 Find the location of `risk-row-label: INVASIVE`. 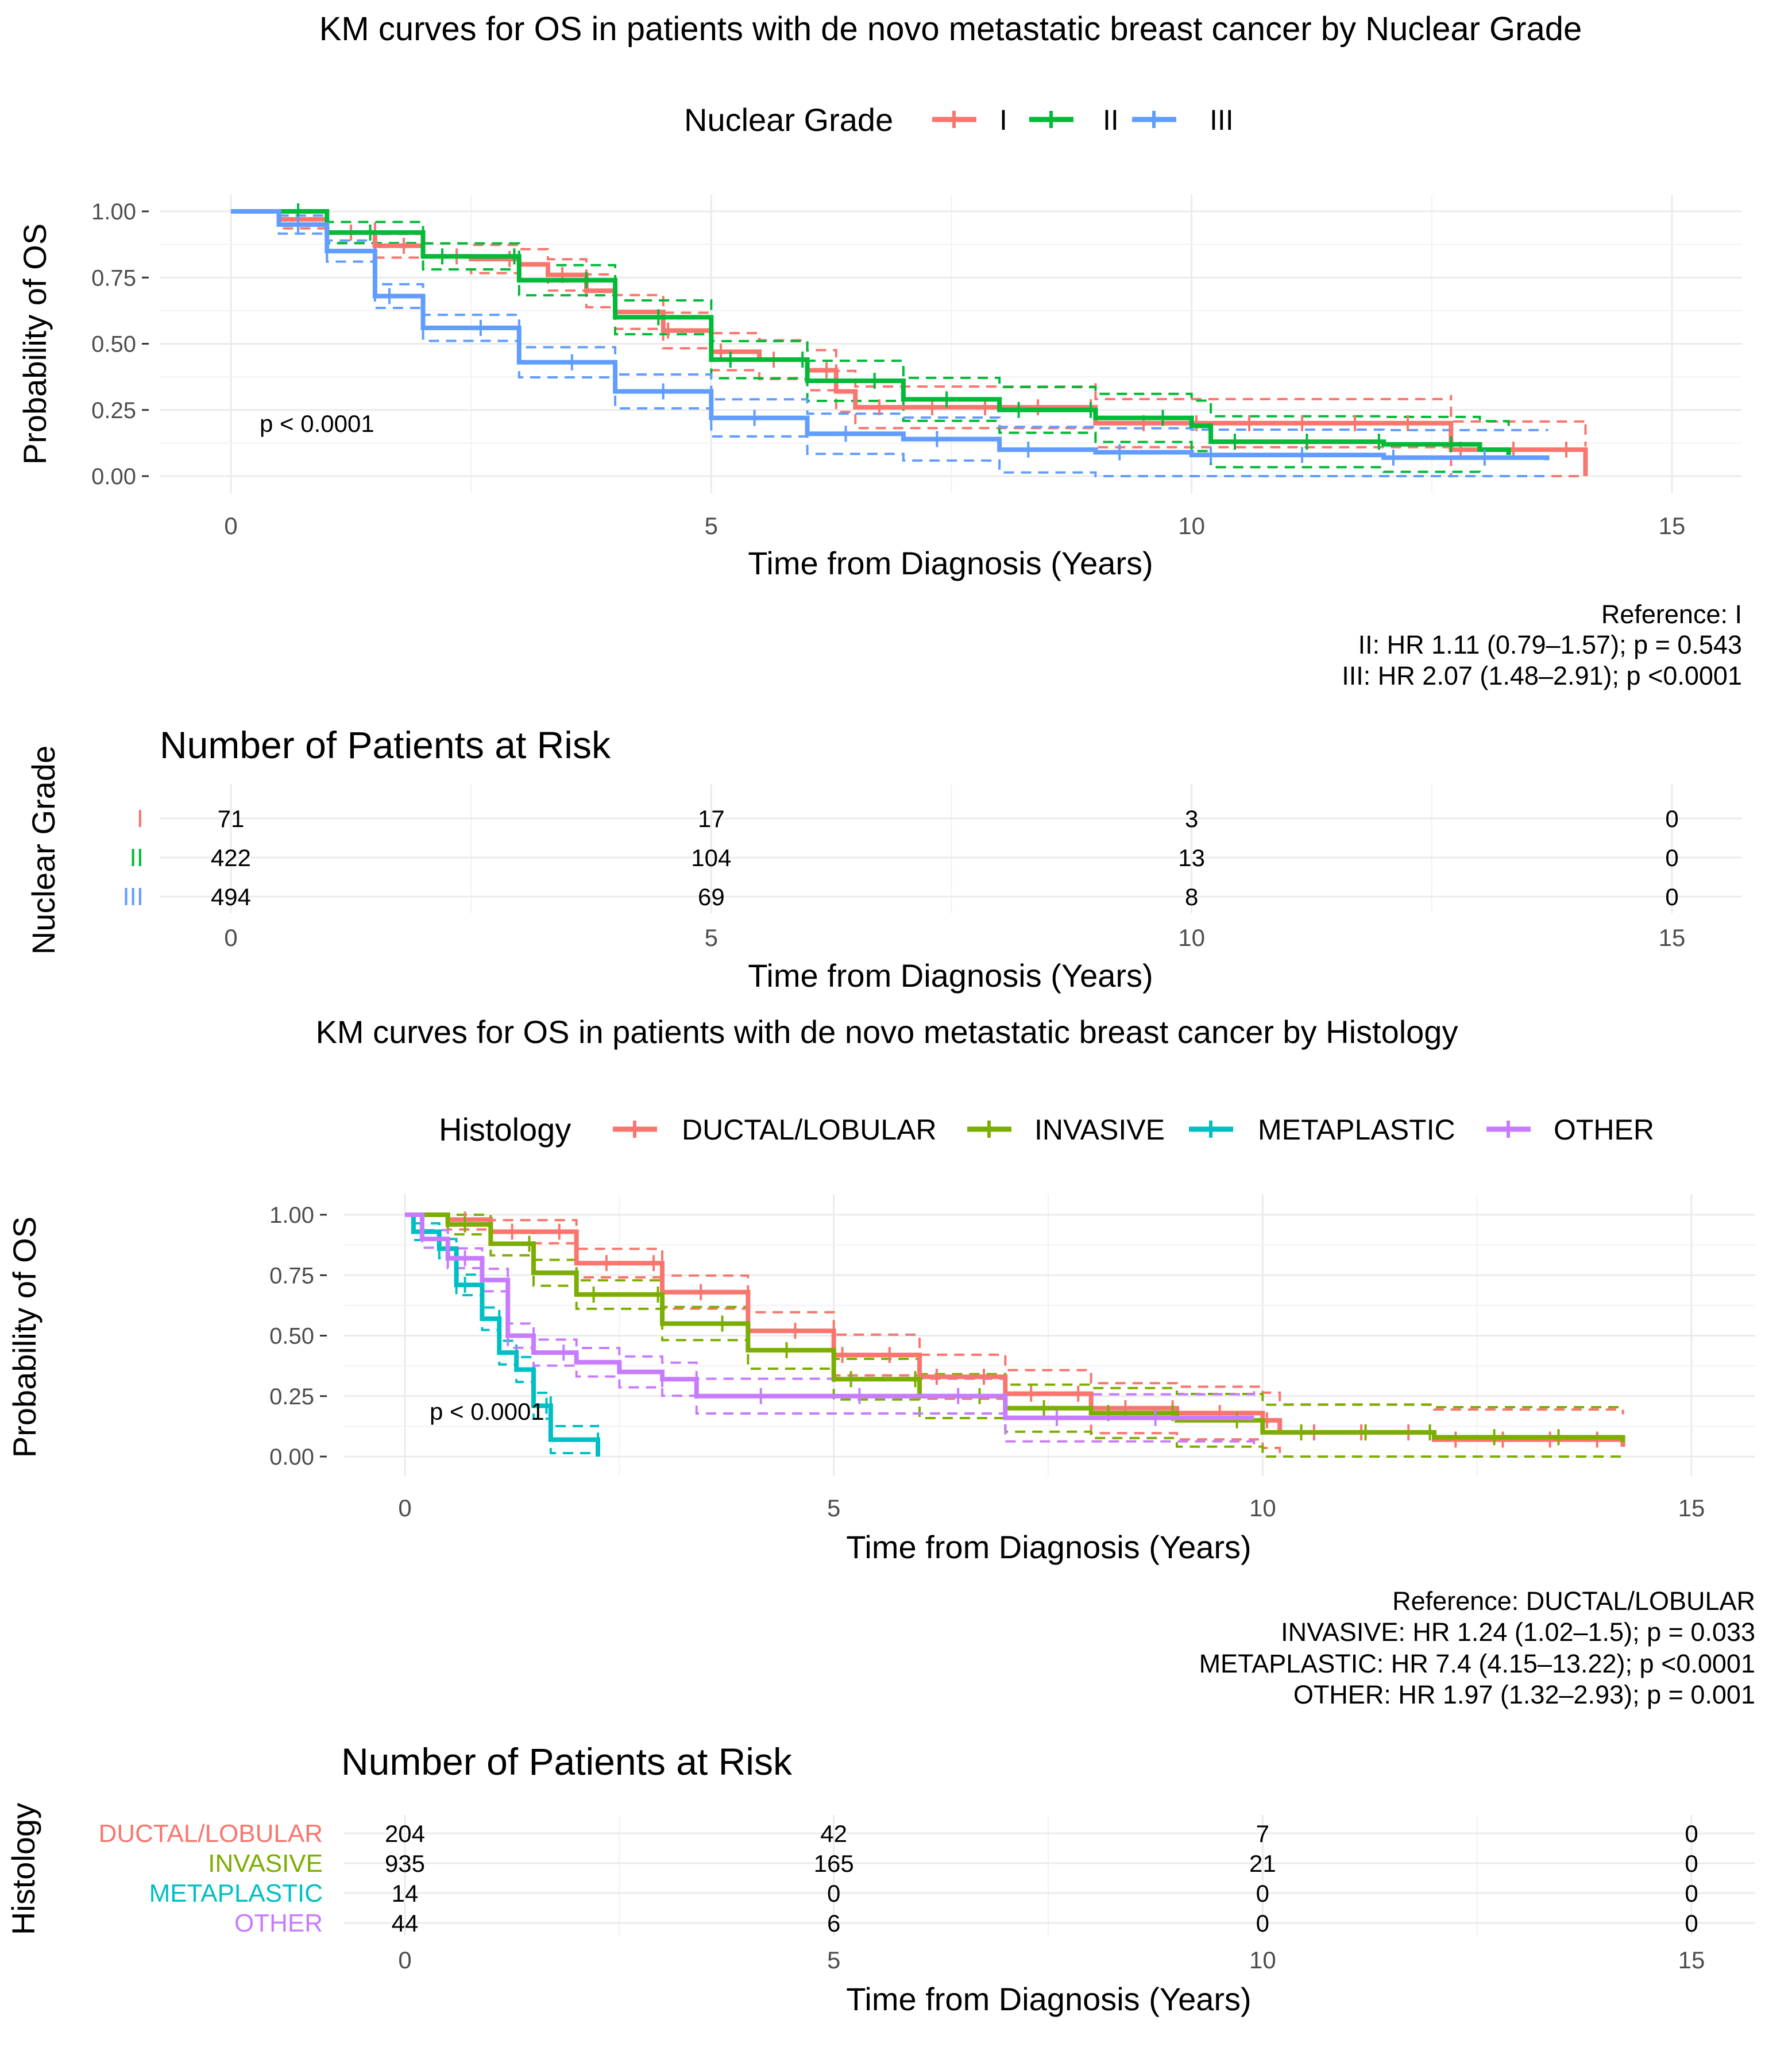

risk-row-label: INVASIVE is located at coordinates (265, 1863).